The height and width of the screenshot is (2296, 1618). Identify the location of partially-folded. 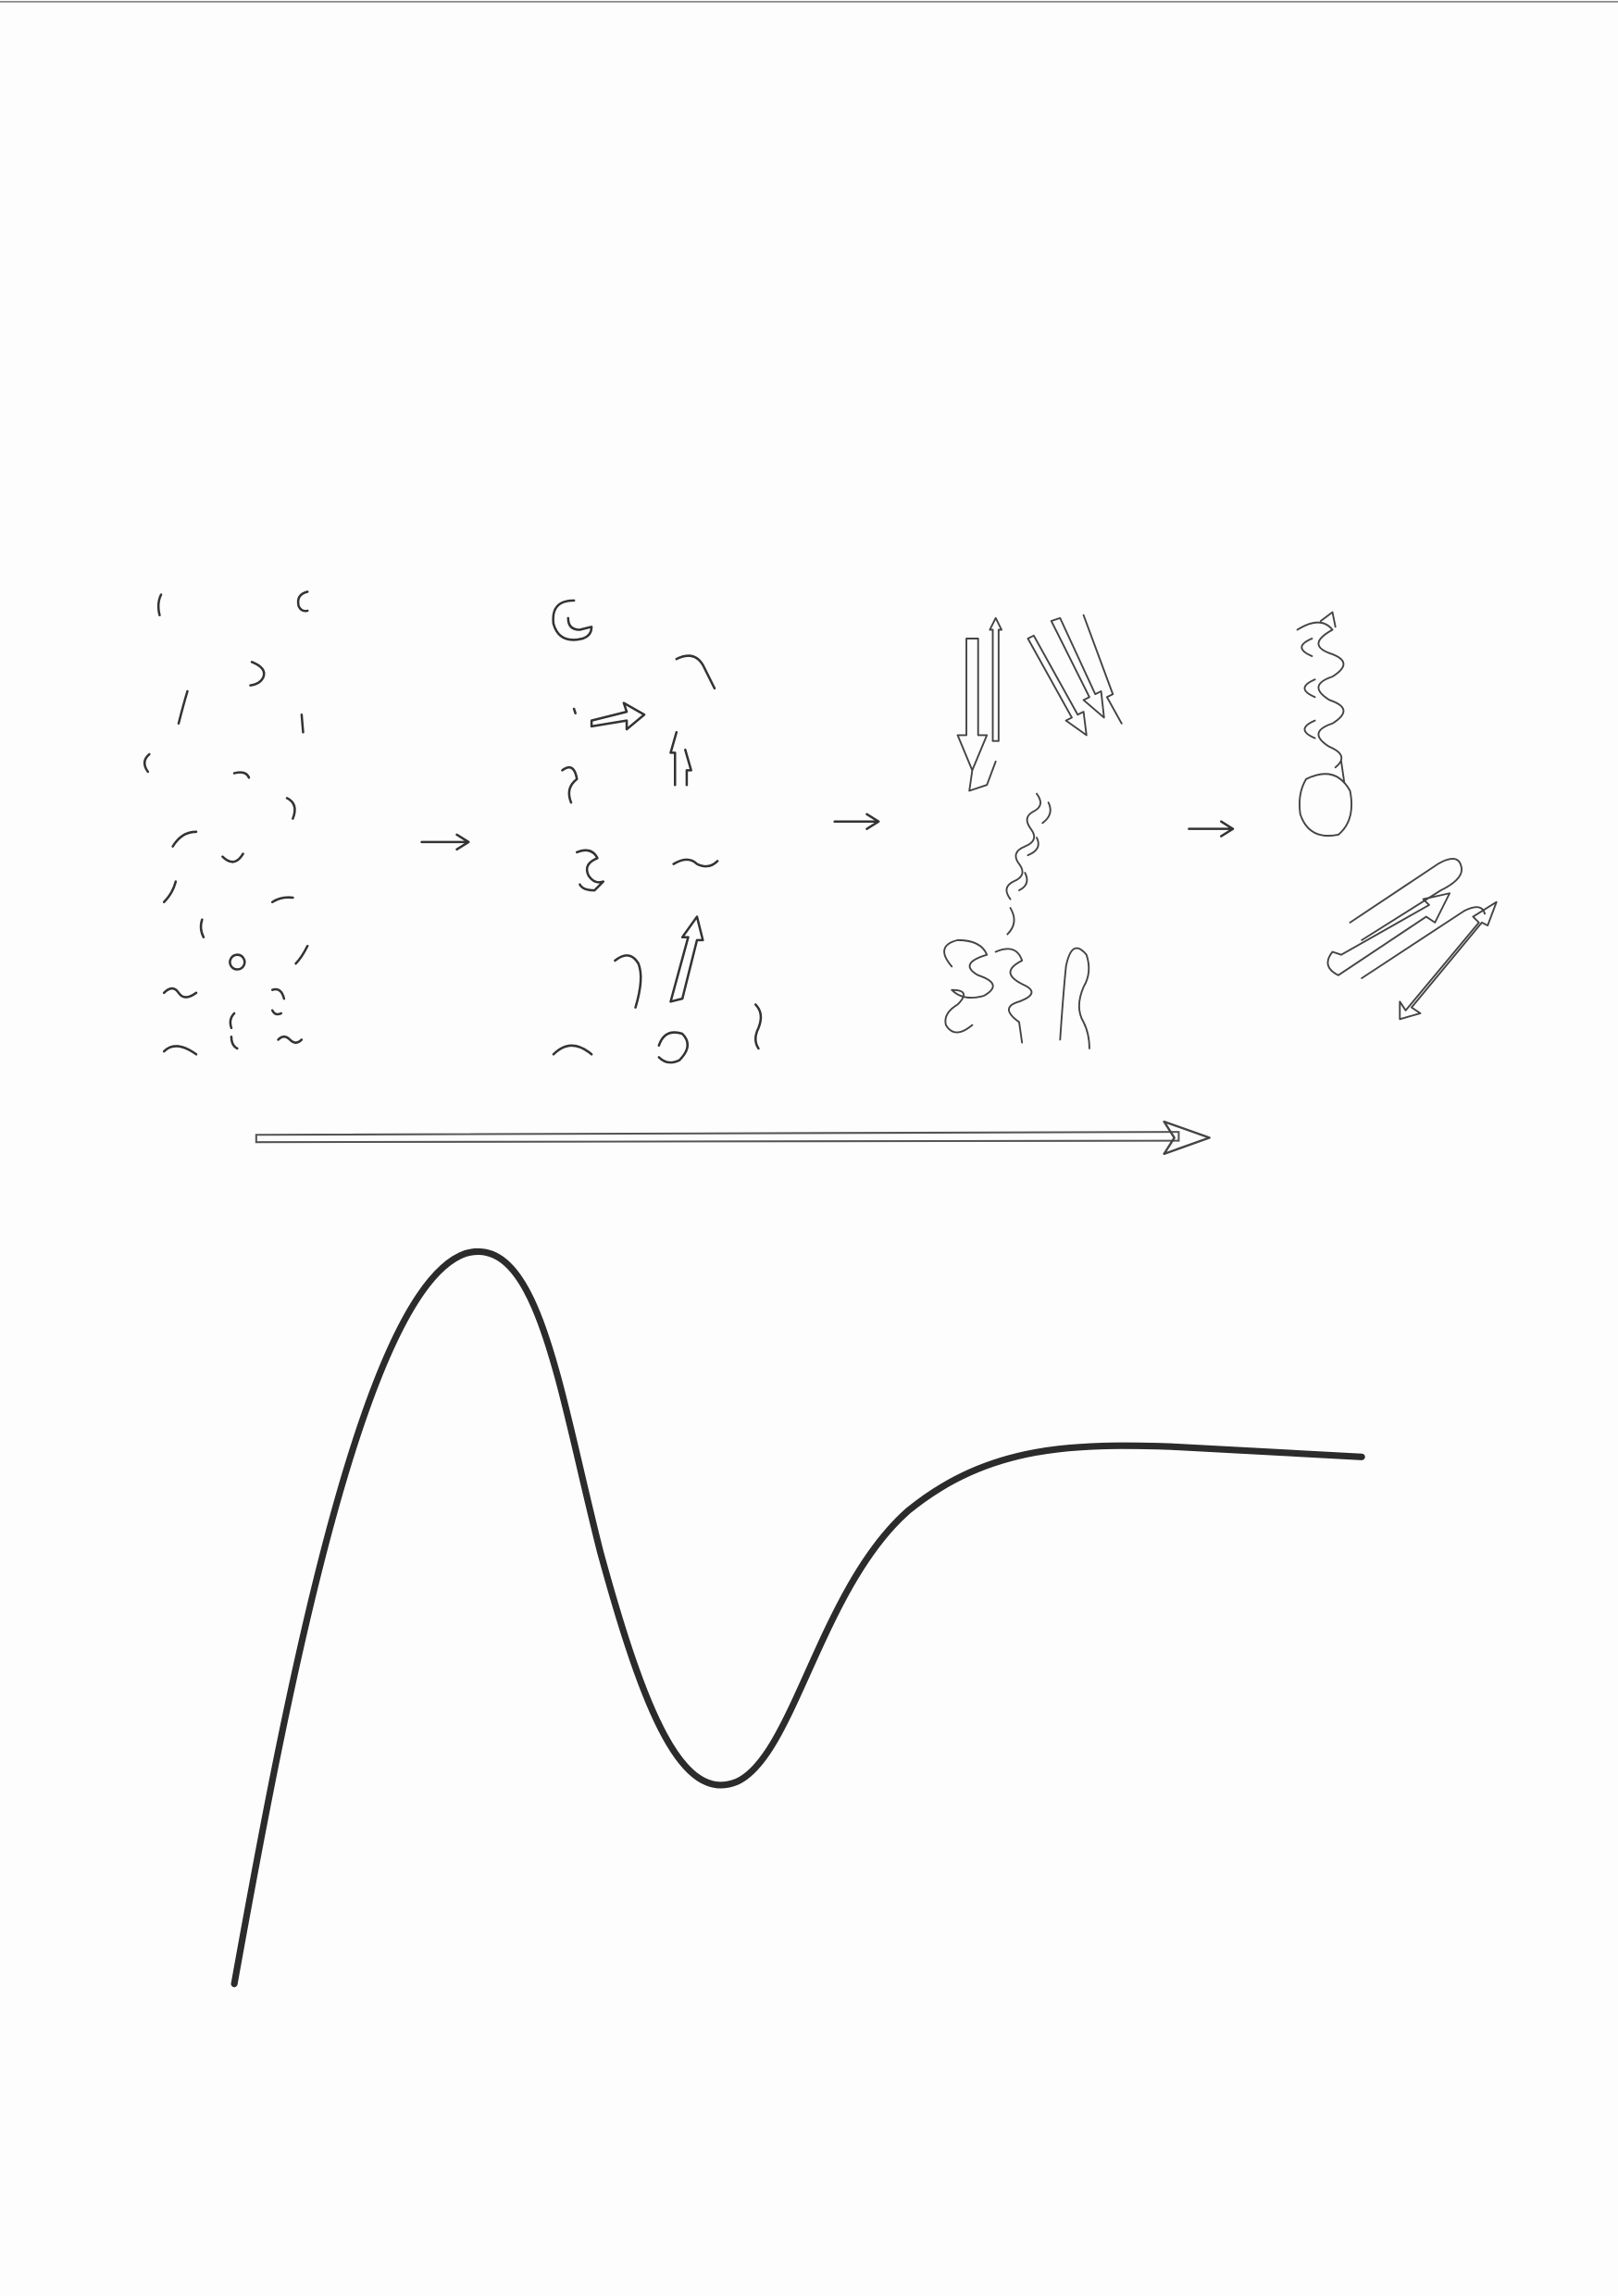
(657, 832).